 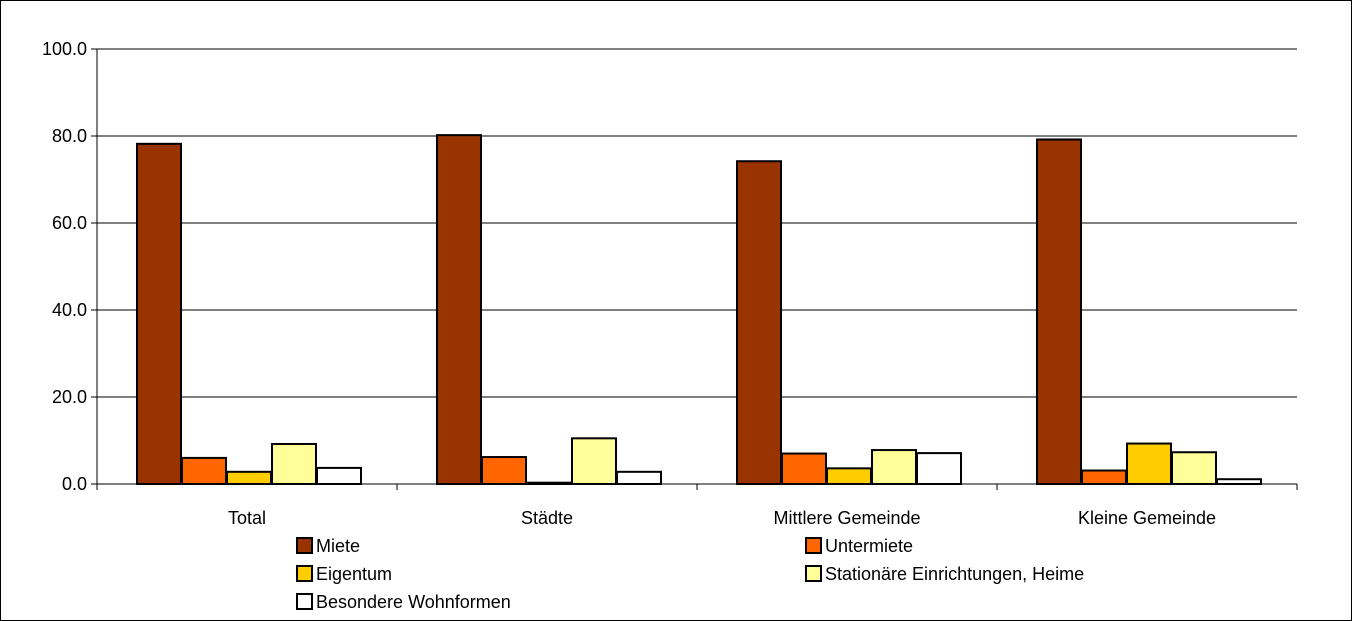 I want to click on legend-label: Eigentum, so click(x=354, y=574).